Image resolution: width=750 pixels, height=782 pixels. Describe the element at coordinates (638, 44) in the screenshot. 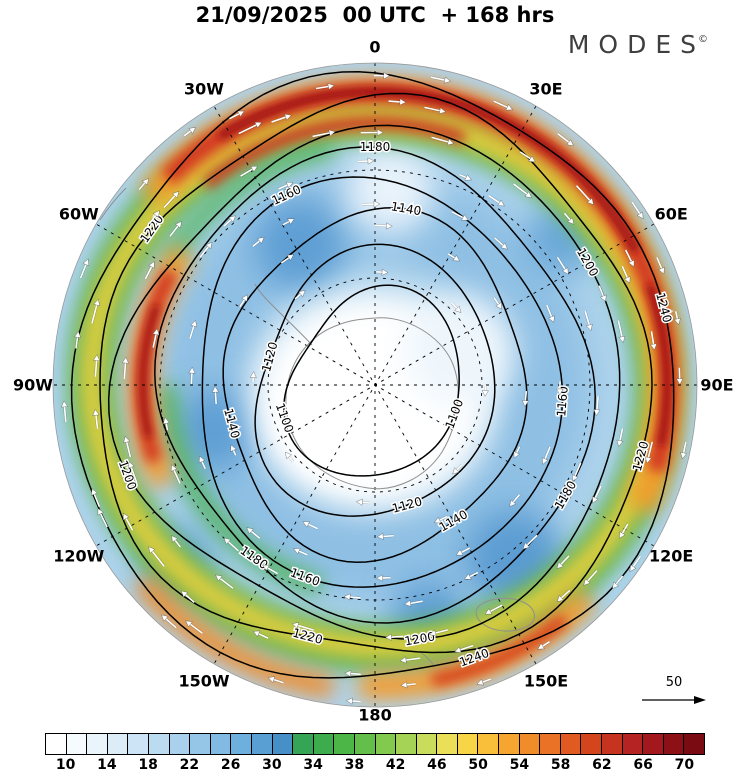

I see `modes-logo: MODES©` at that location.